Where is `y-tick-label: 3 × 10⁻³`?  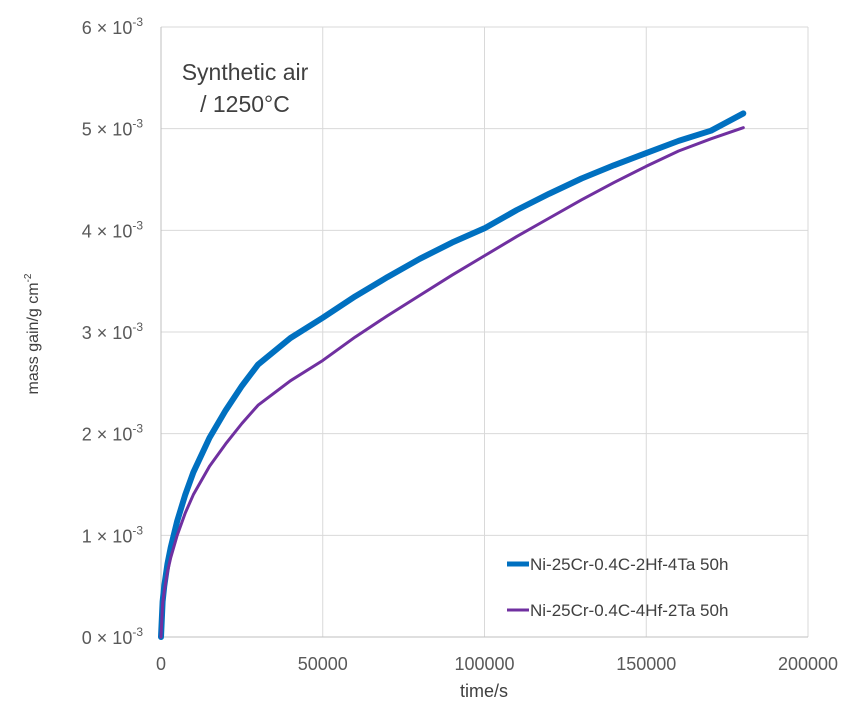
y-tick-label: 3 × 10⁻³ is located at coordinates (113, 331).